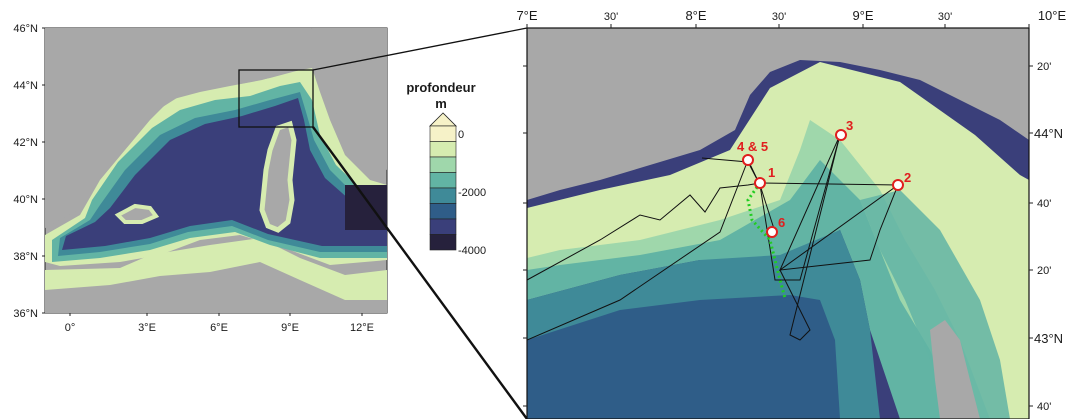 The width and height of the screenshot is (1080, 419). What do you see at coordinates (420, 49) in the screenshot?
I see `zoom-connector-top` at bounding box center [420, 49].